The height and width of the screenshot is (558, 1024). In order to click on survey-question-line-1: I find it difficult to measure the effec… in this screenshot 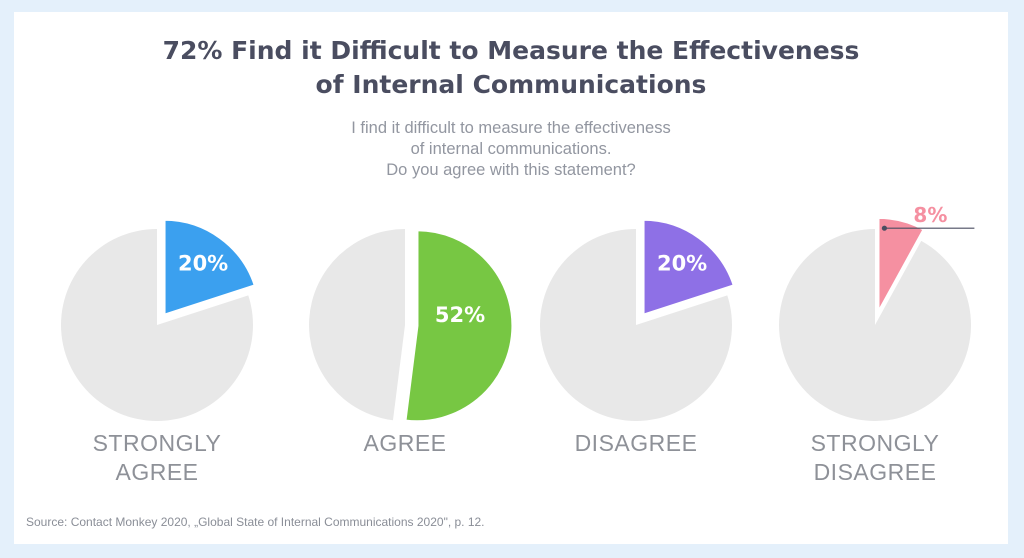, I will do `click(511, 128)`.